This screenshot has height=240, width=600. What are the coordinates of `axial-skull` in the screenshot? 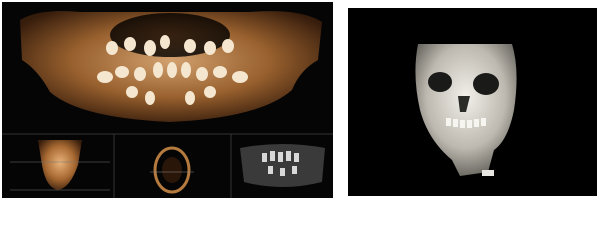 It's located at (172, 170).